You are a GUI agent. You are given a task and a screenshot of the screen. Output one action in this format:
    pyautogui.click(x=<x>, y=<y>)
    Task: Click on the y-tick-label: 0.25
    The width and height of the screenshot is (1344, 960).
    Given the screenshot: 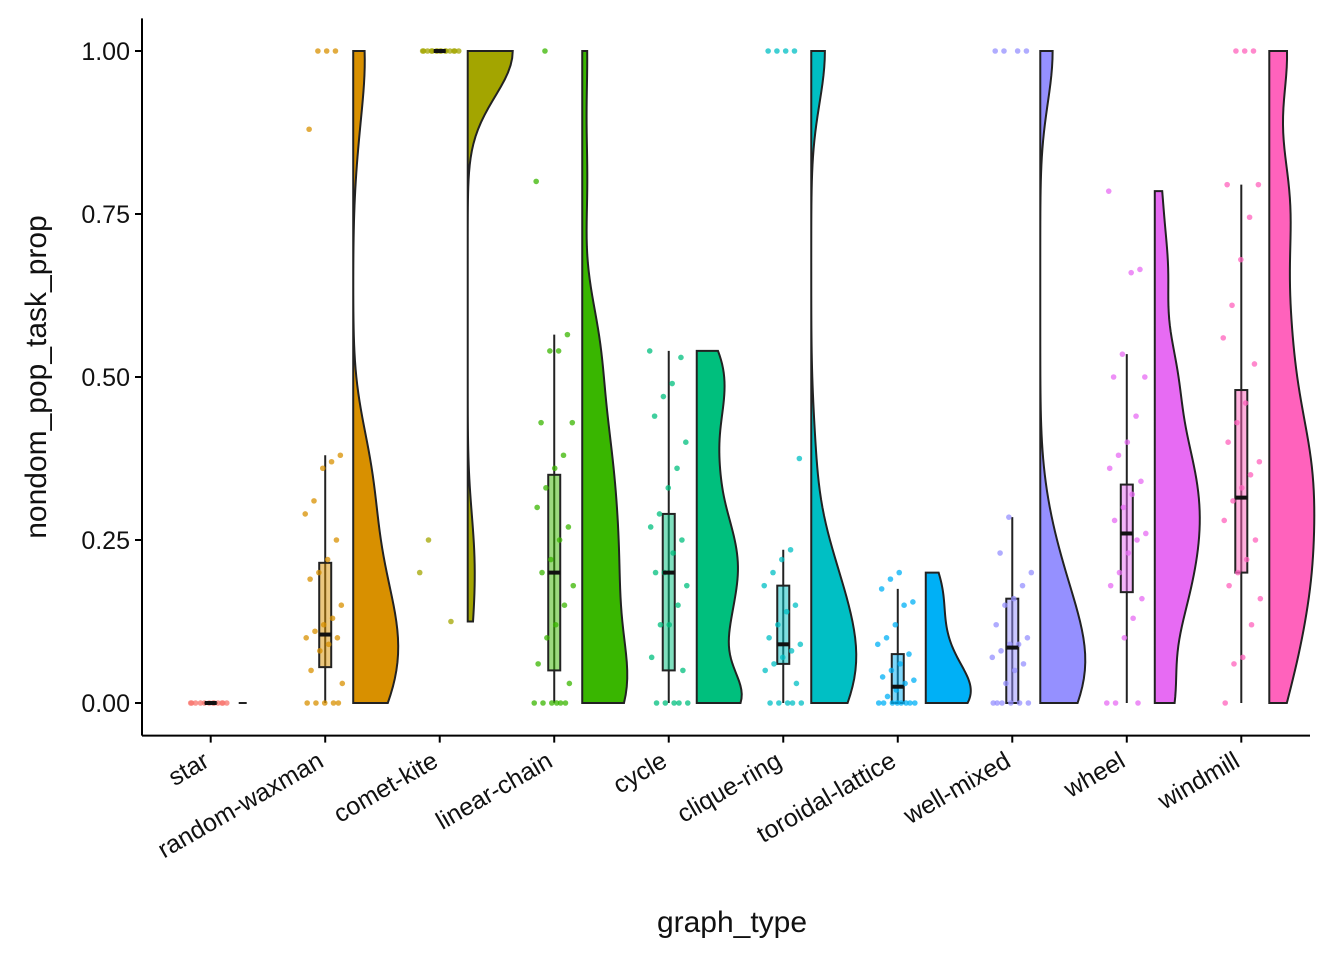 What is the action you would take?
    pyautogui.click(x=105, y=541)
    